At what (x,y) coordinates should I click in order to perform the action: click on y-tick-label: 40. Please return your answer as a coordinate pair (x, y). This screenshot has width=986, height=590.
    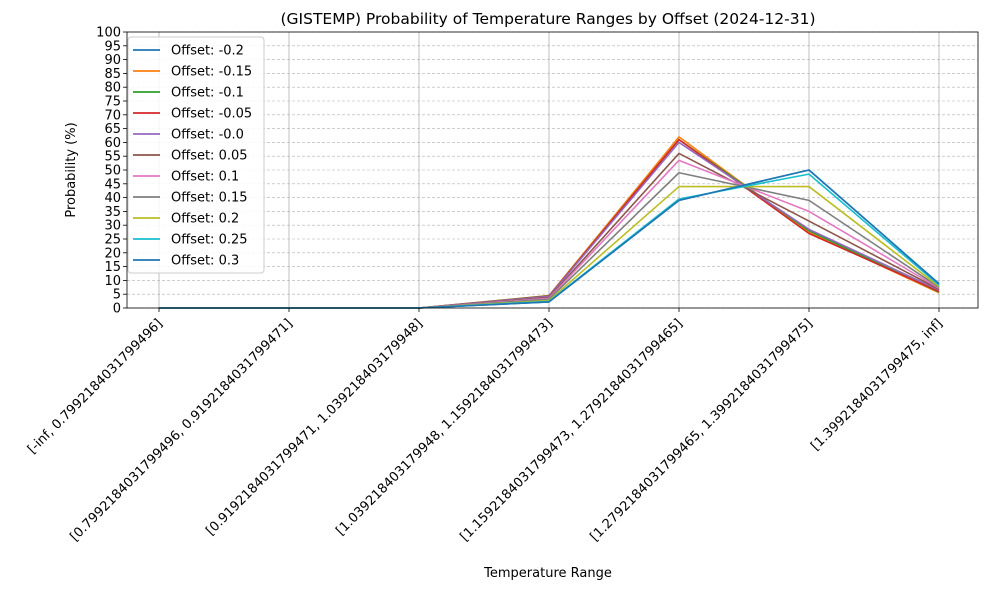
    Looking at the image, I should click on (112, 198).